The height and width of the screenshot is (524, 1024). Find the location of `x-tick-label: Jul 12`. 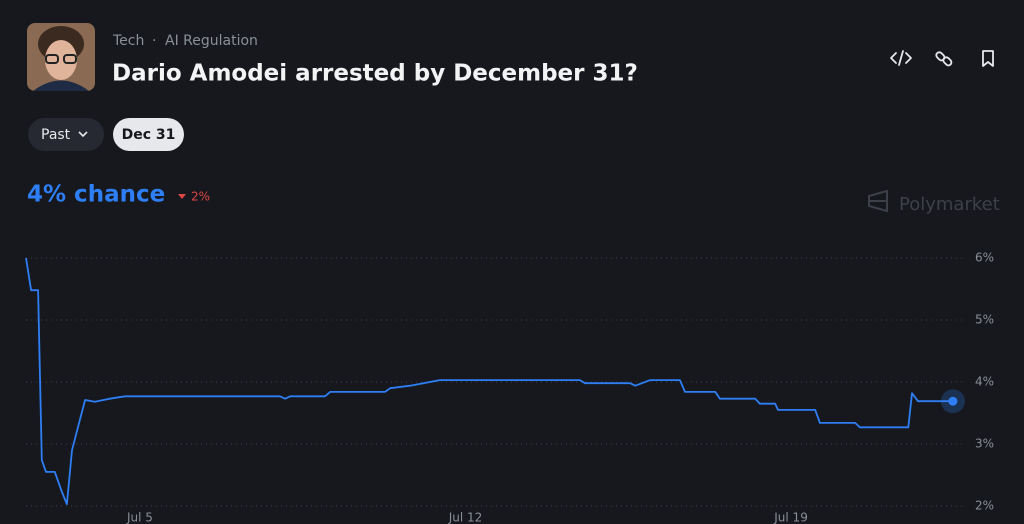

x-tick-label: Jul 12 is located at coordinates (465, 517).